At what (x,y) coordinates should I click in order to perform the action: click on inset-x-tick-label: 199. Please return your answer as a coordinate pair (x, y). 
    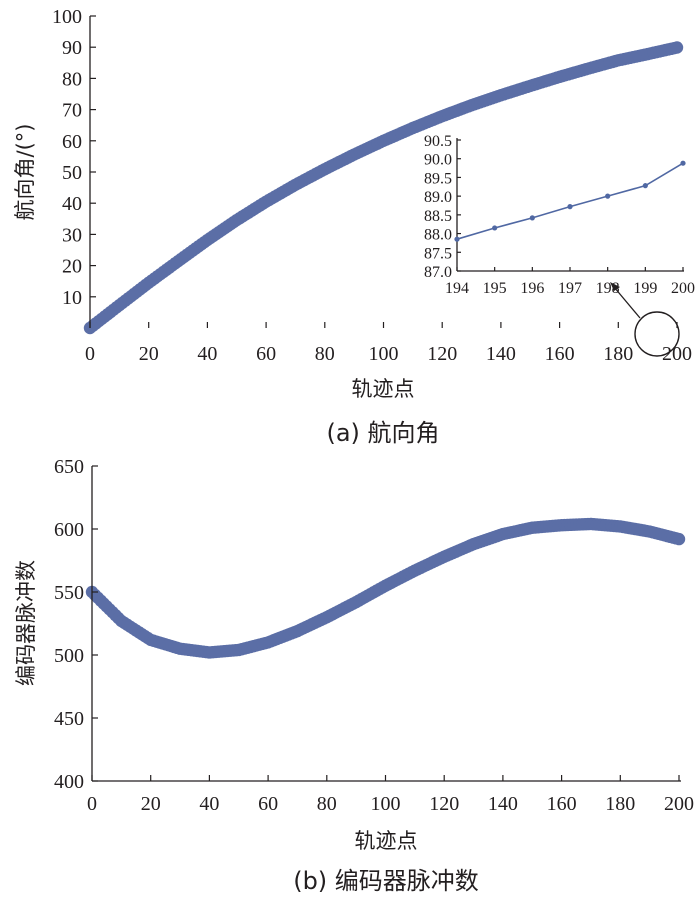
    Looking at the image, I should click on (645, 288).